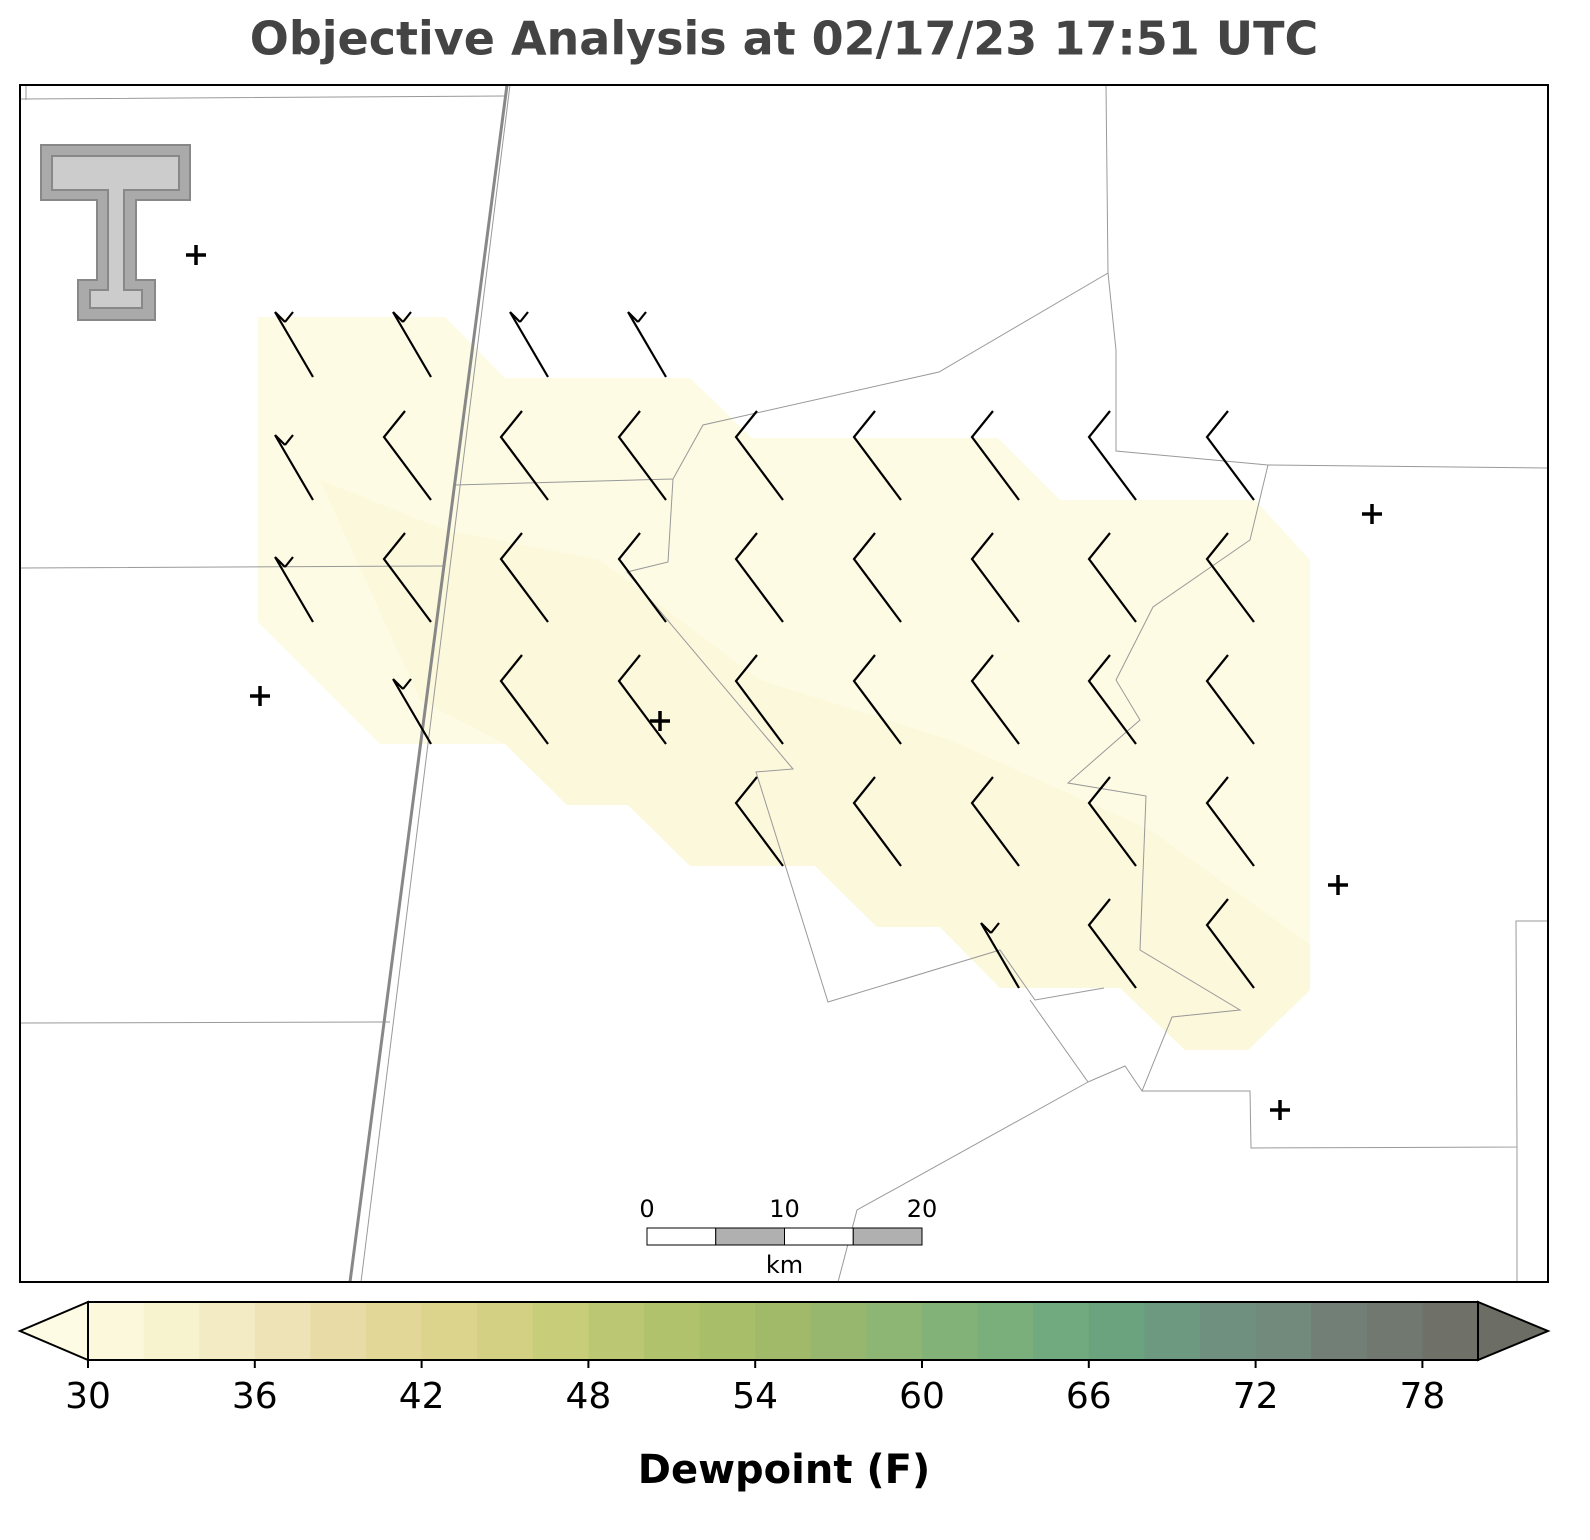  What do you see at coordinates (1422, 1396) in the screenshot?
I see `colorbar-tick-label: 78` at bounding box center [1422, 1396].